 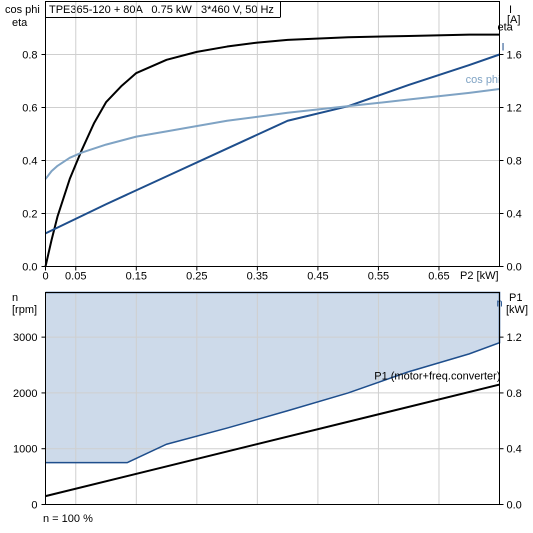 I want to click on top-right-axis-label-line2: [A], so click(x=513, y=20).